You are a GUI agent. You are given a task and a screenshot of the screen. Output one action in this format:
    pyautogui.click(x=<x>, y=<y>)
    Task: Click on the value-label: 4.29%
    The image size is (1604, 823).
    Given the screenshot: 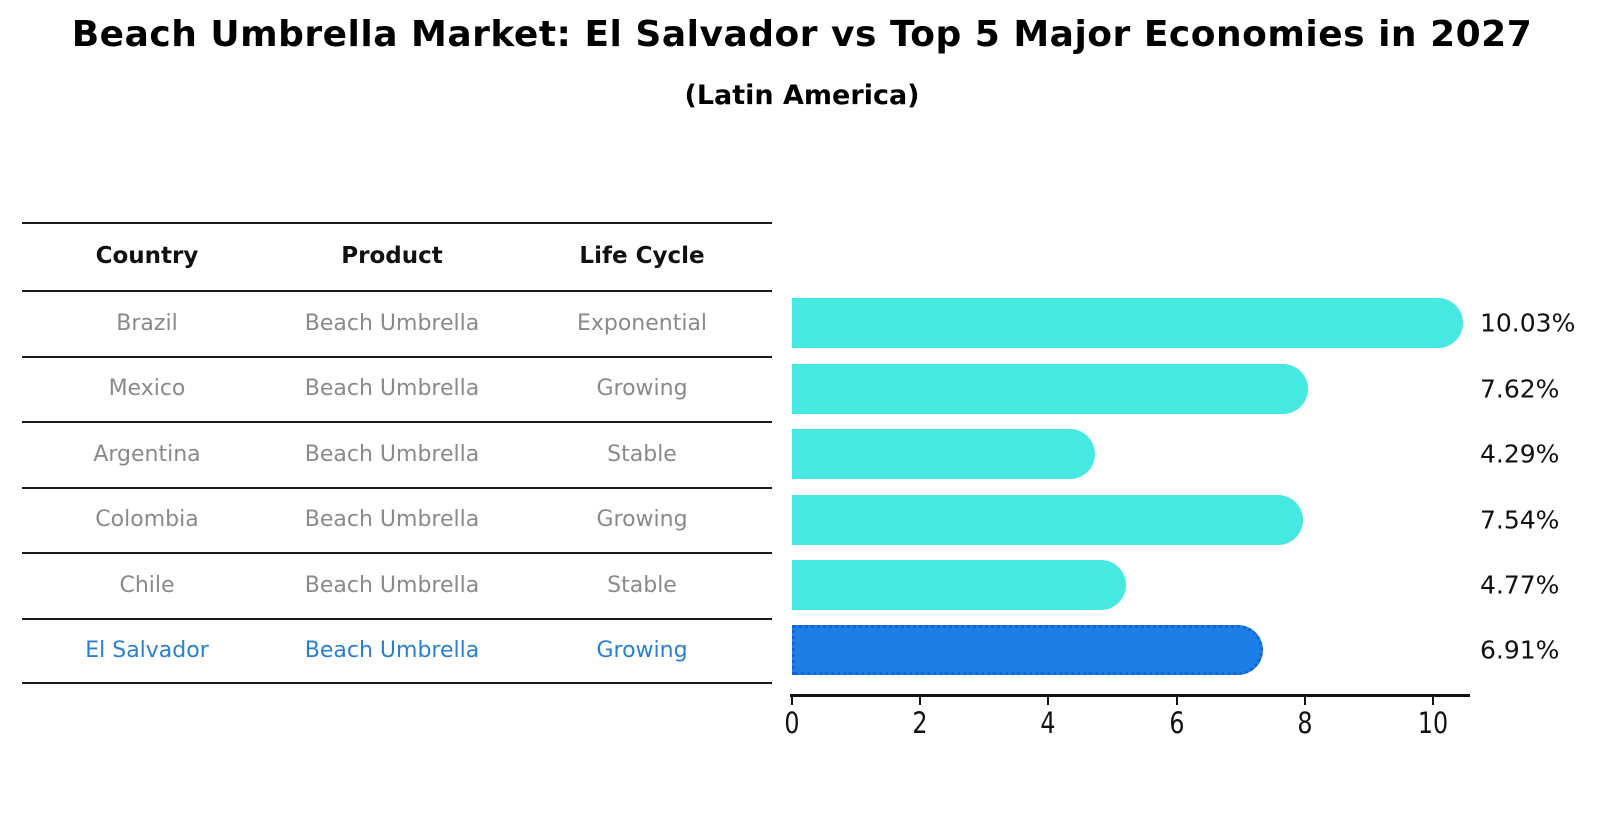 What is the action you would take?
    pyautogui.click(x=1520, y=454)
    